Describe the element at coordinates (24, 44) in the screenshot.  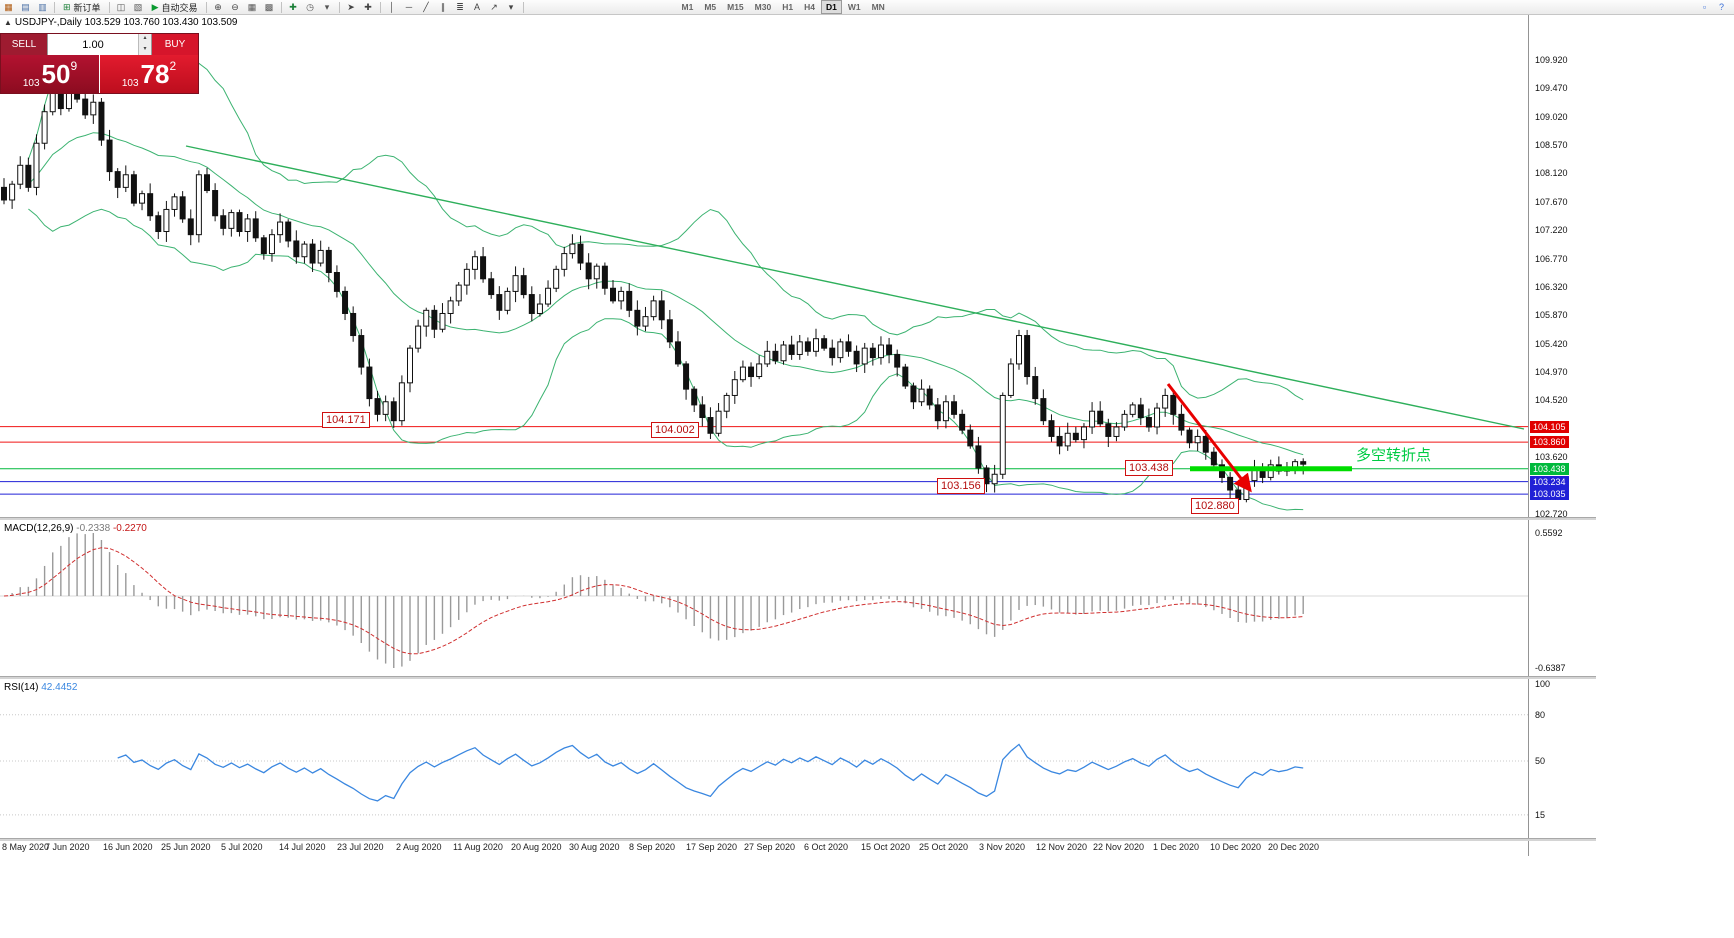
I see `sell-button: SELL` at that location.